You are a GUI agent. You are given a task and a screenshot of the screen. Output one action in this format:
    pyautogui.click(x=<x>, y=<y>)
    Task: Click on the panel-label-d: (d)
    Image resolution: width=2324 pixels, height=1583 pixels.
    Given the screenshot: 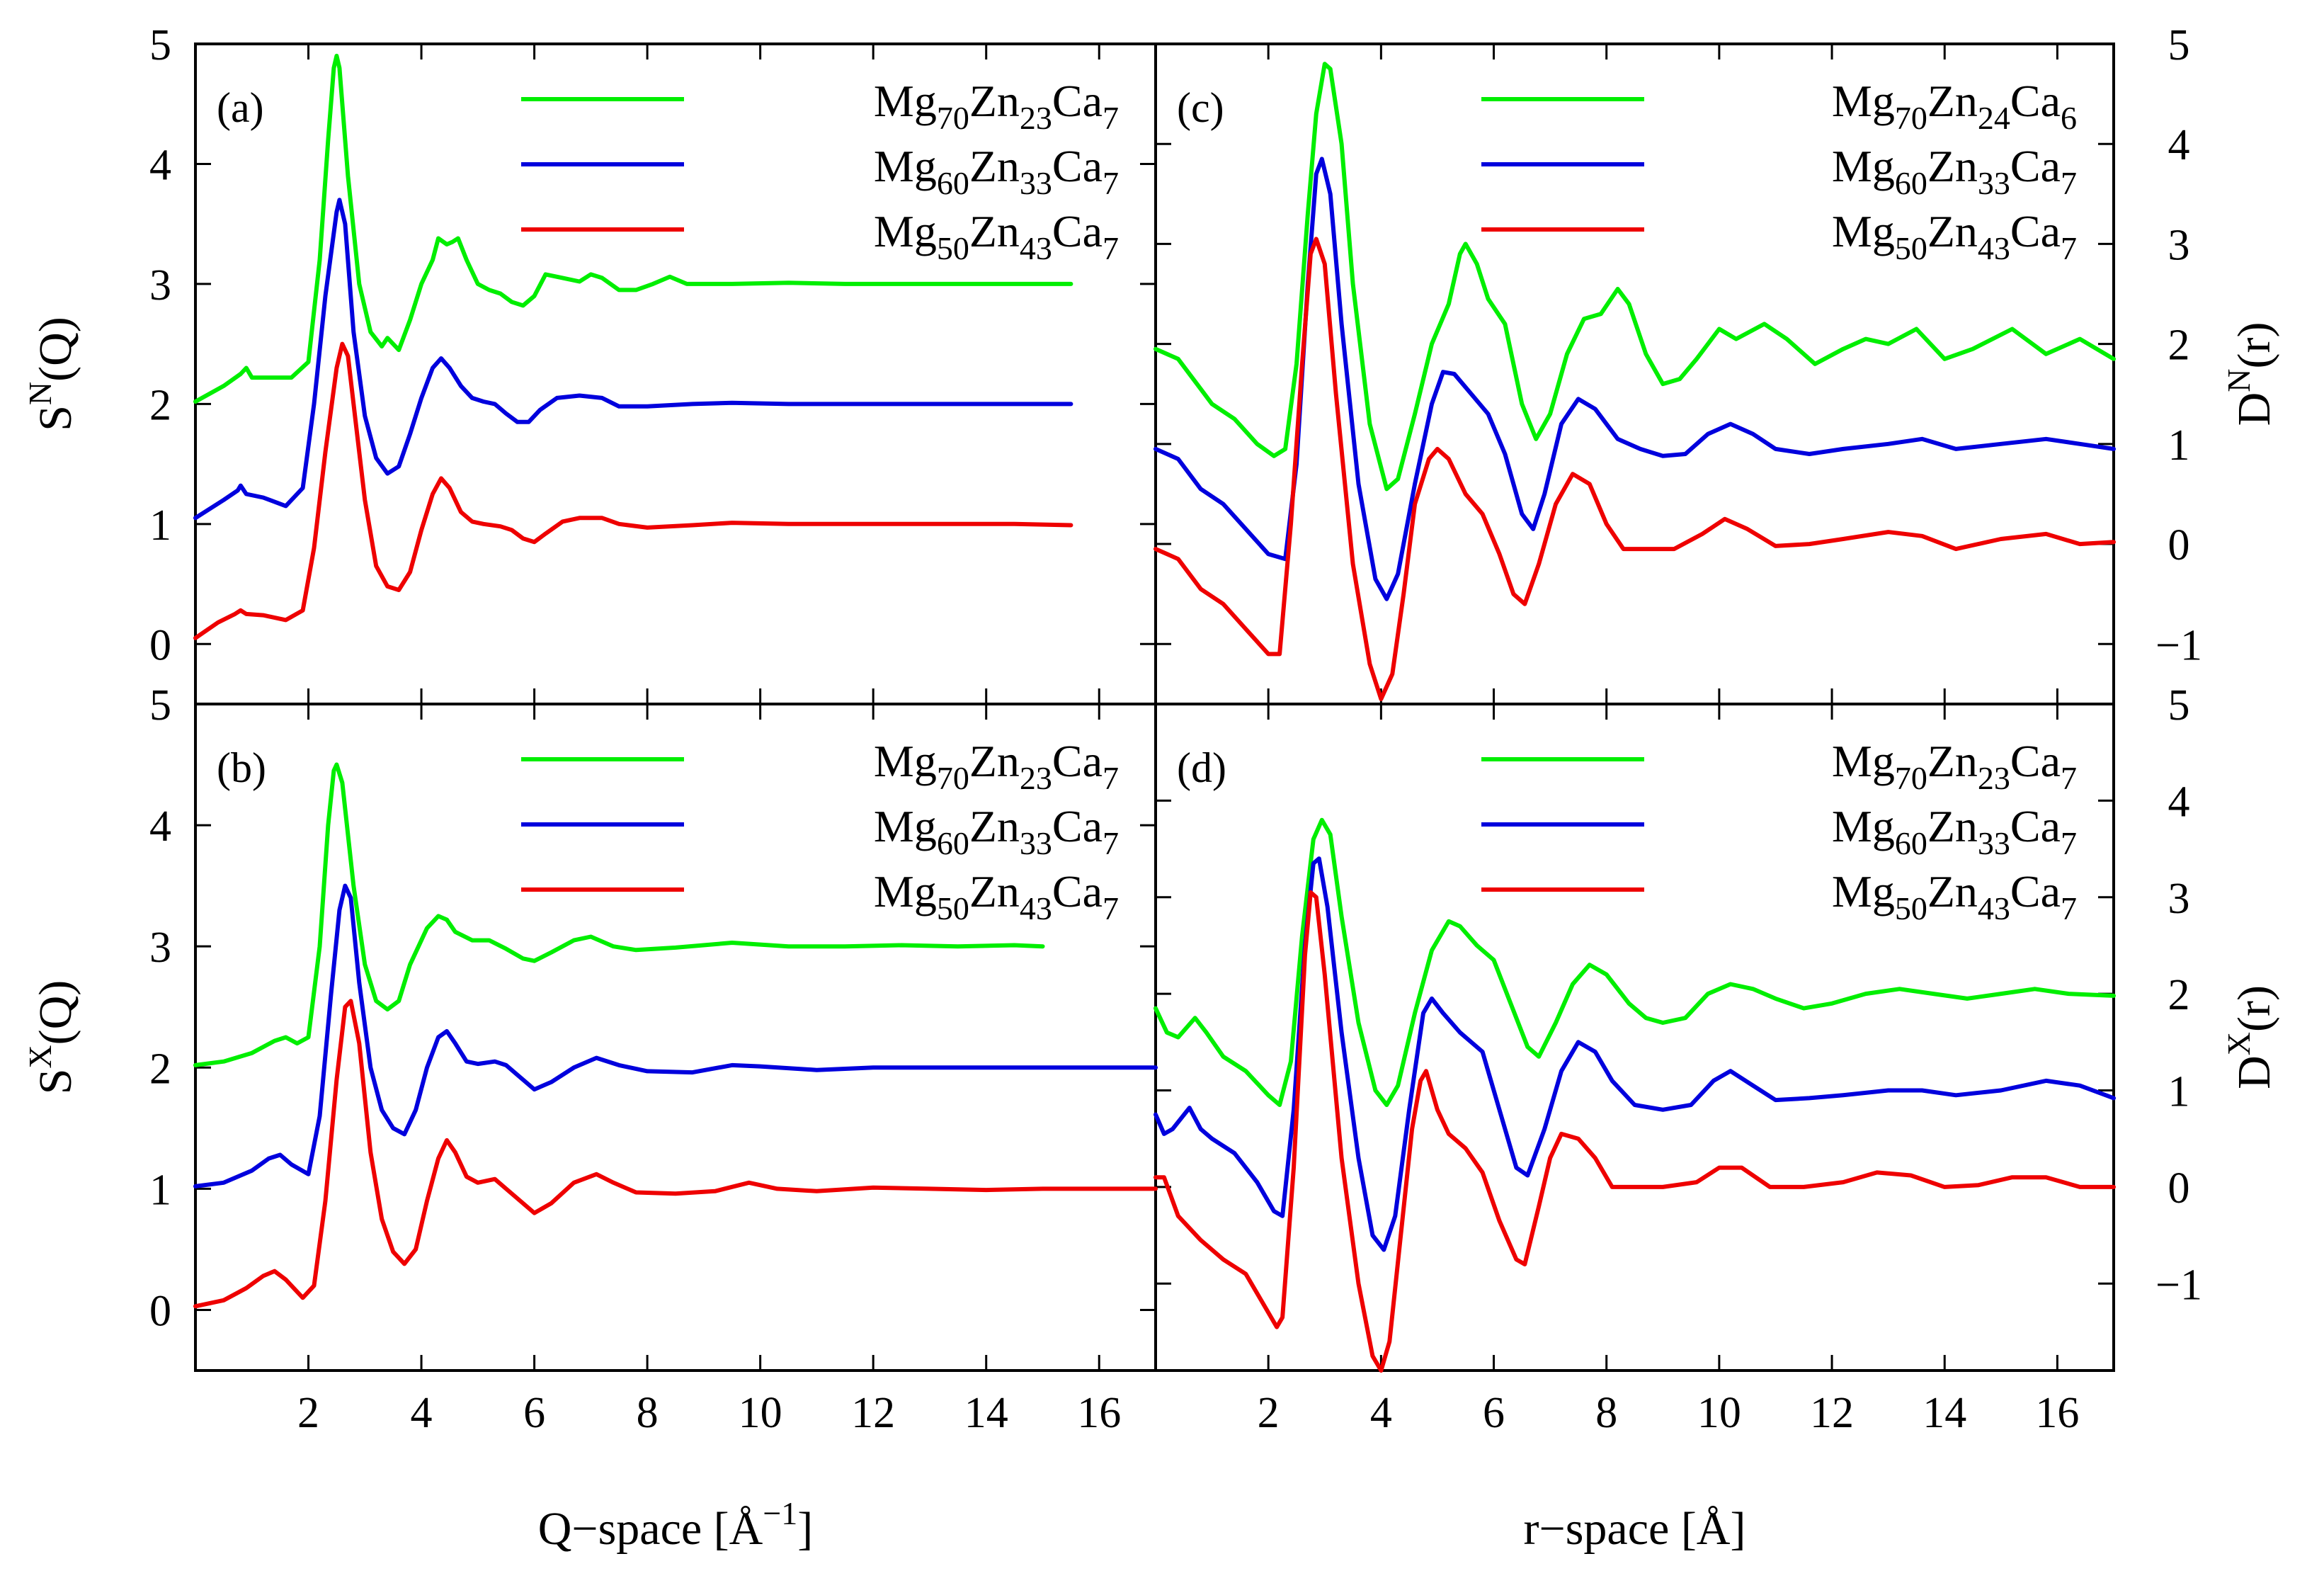 What is the action you would take?
    pyautogui.click(x=1201, y=767)
    